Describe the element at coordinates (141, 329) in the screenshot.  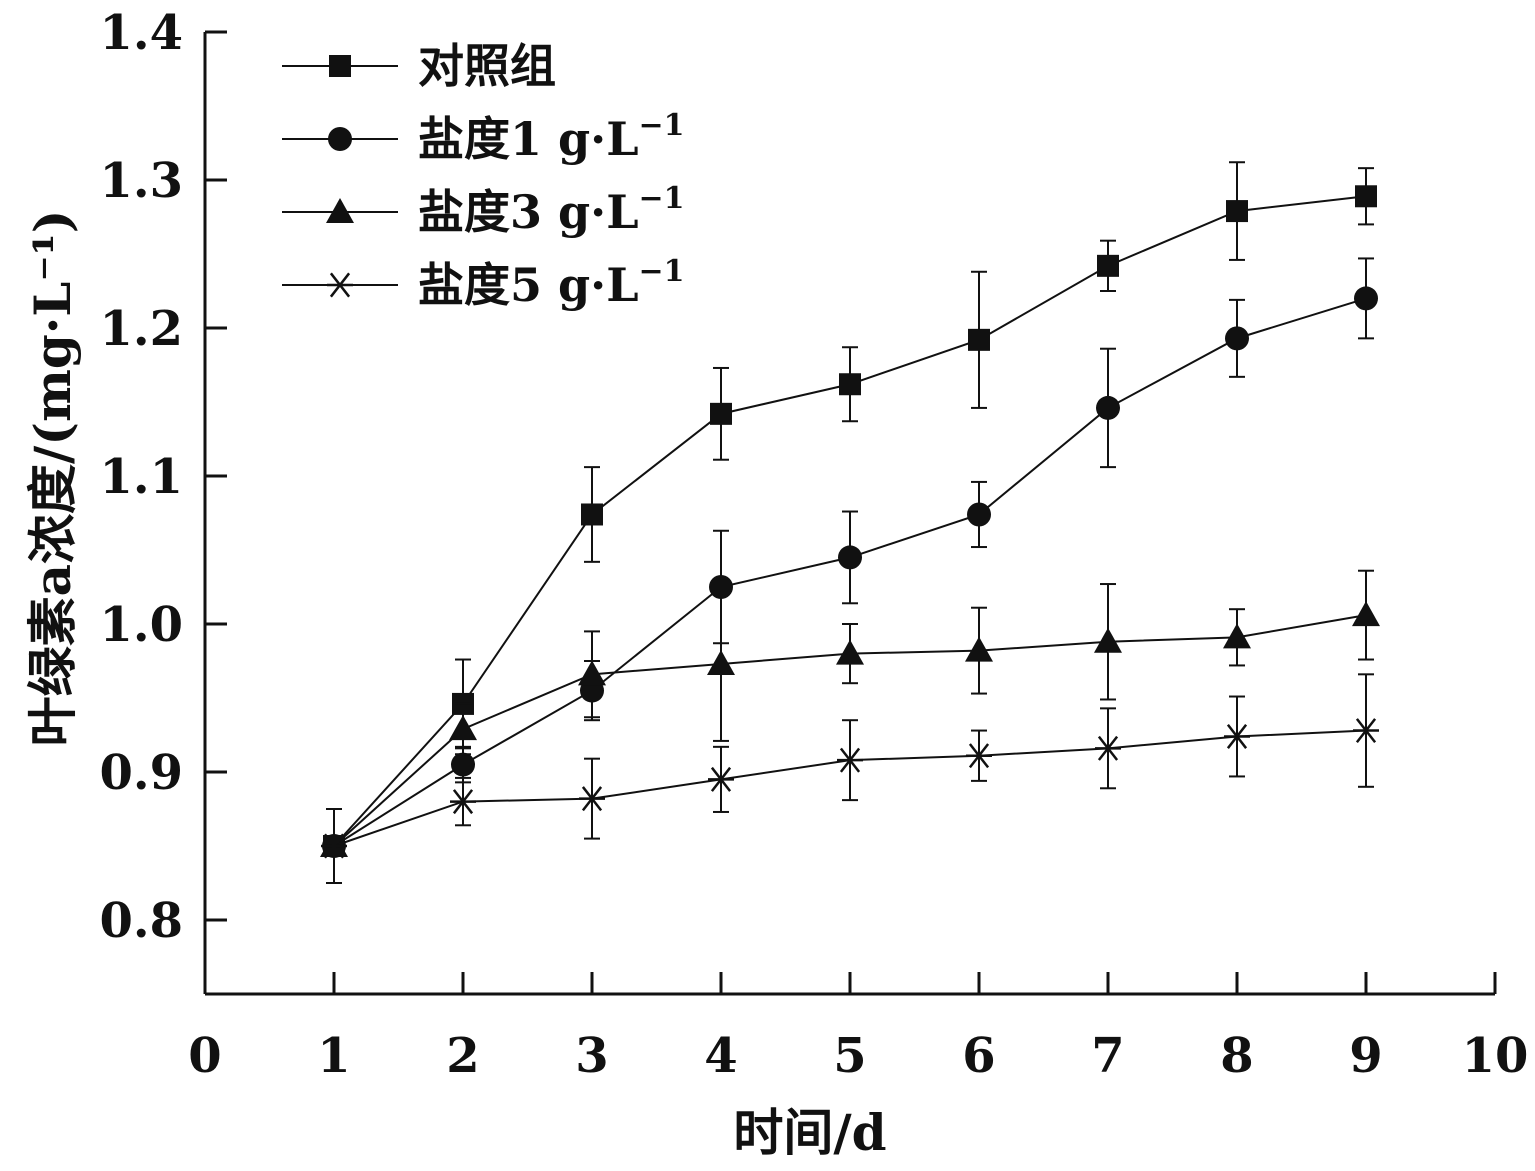
I see `y-tick-label: 1.2` at that location.